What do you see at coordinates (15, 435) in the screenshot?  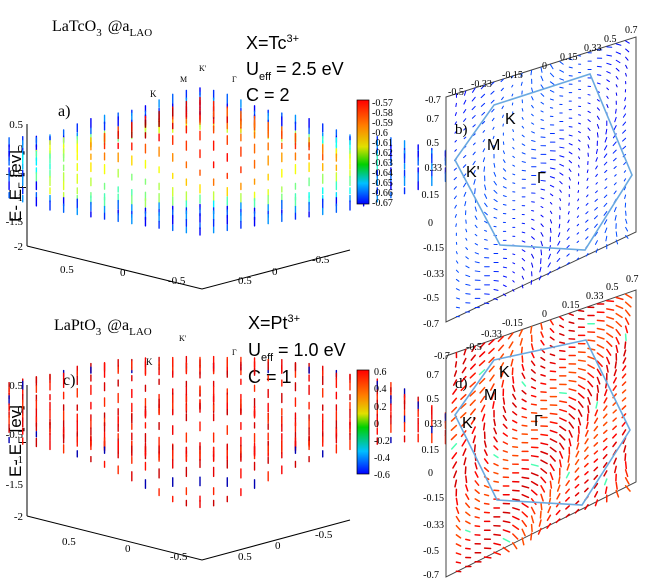 I see `z-tick-label: -0.5` at bounding box center [15, 435].